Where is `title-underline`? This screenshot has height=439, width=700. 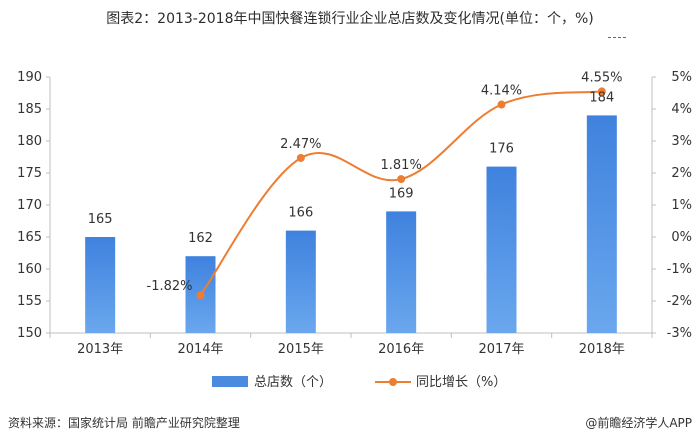
title-underline is located at coordinates (617, 37).